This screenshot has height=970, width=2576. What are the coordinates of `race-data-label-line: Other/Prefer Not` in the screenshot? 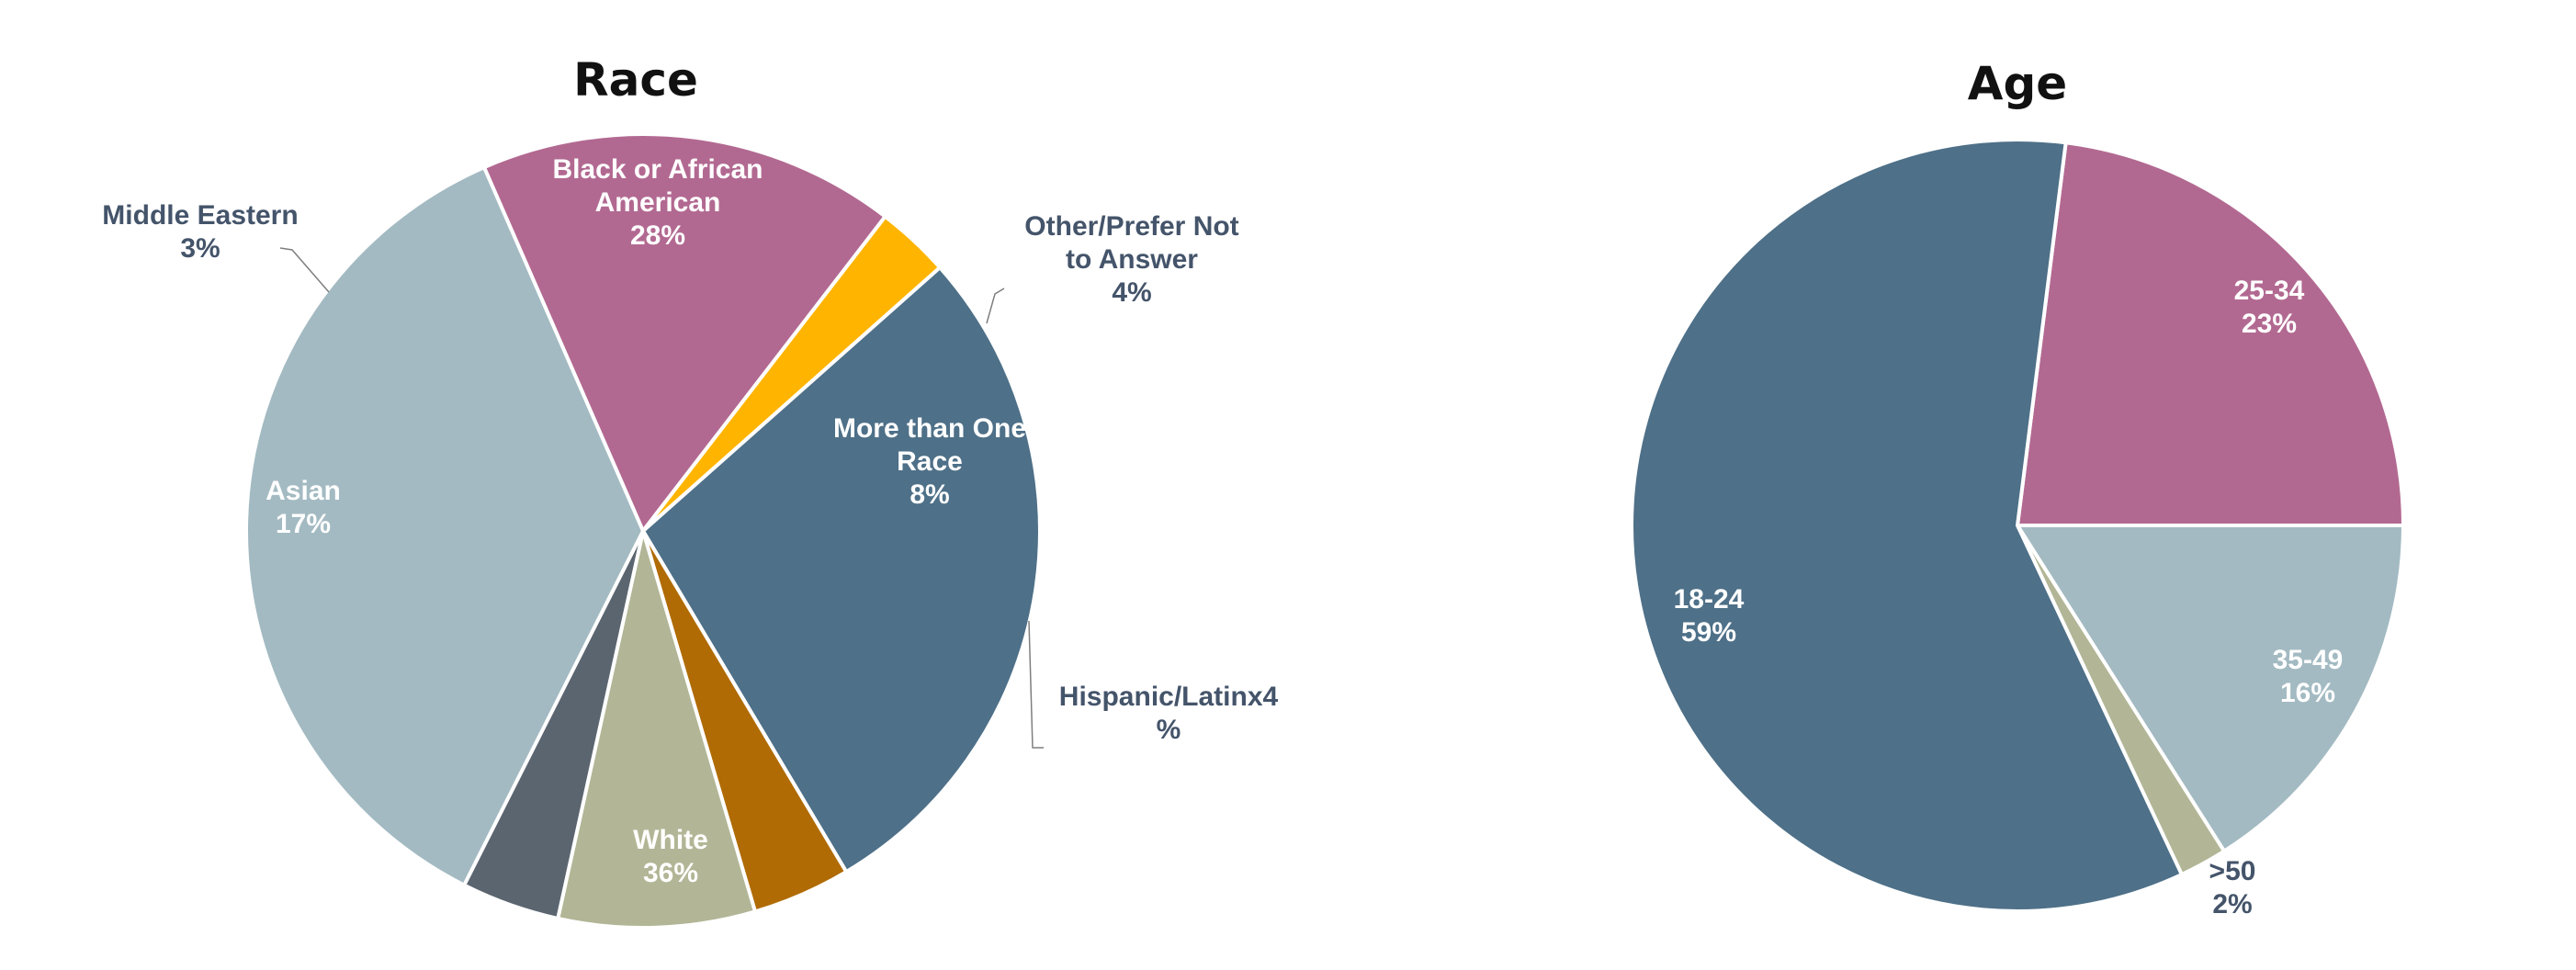 It's located at (1131, 226).